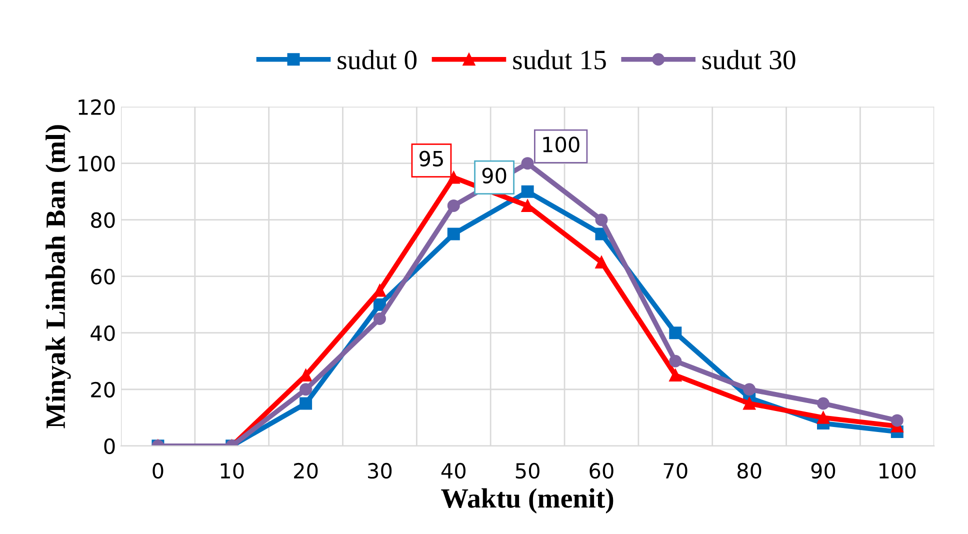 This screenshot has width=968, height=534. What do you see at coordinates (109, 446) in the screenshot?
I see `y-tick-label: 0` at bounding box center [109, 446].